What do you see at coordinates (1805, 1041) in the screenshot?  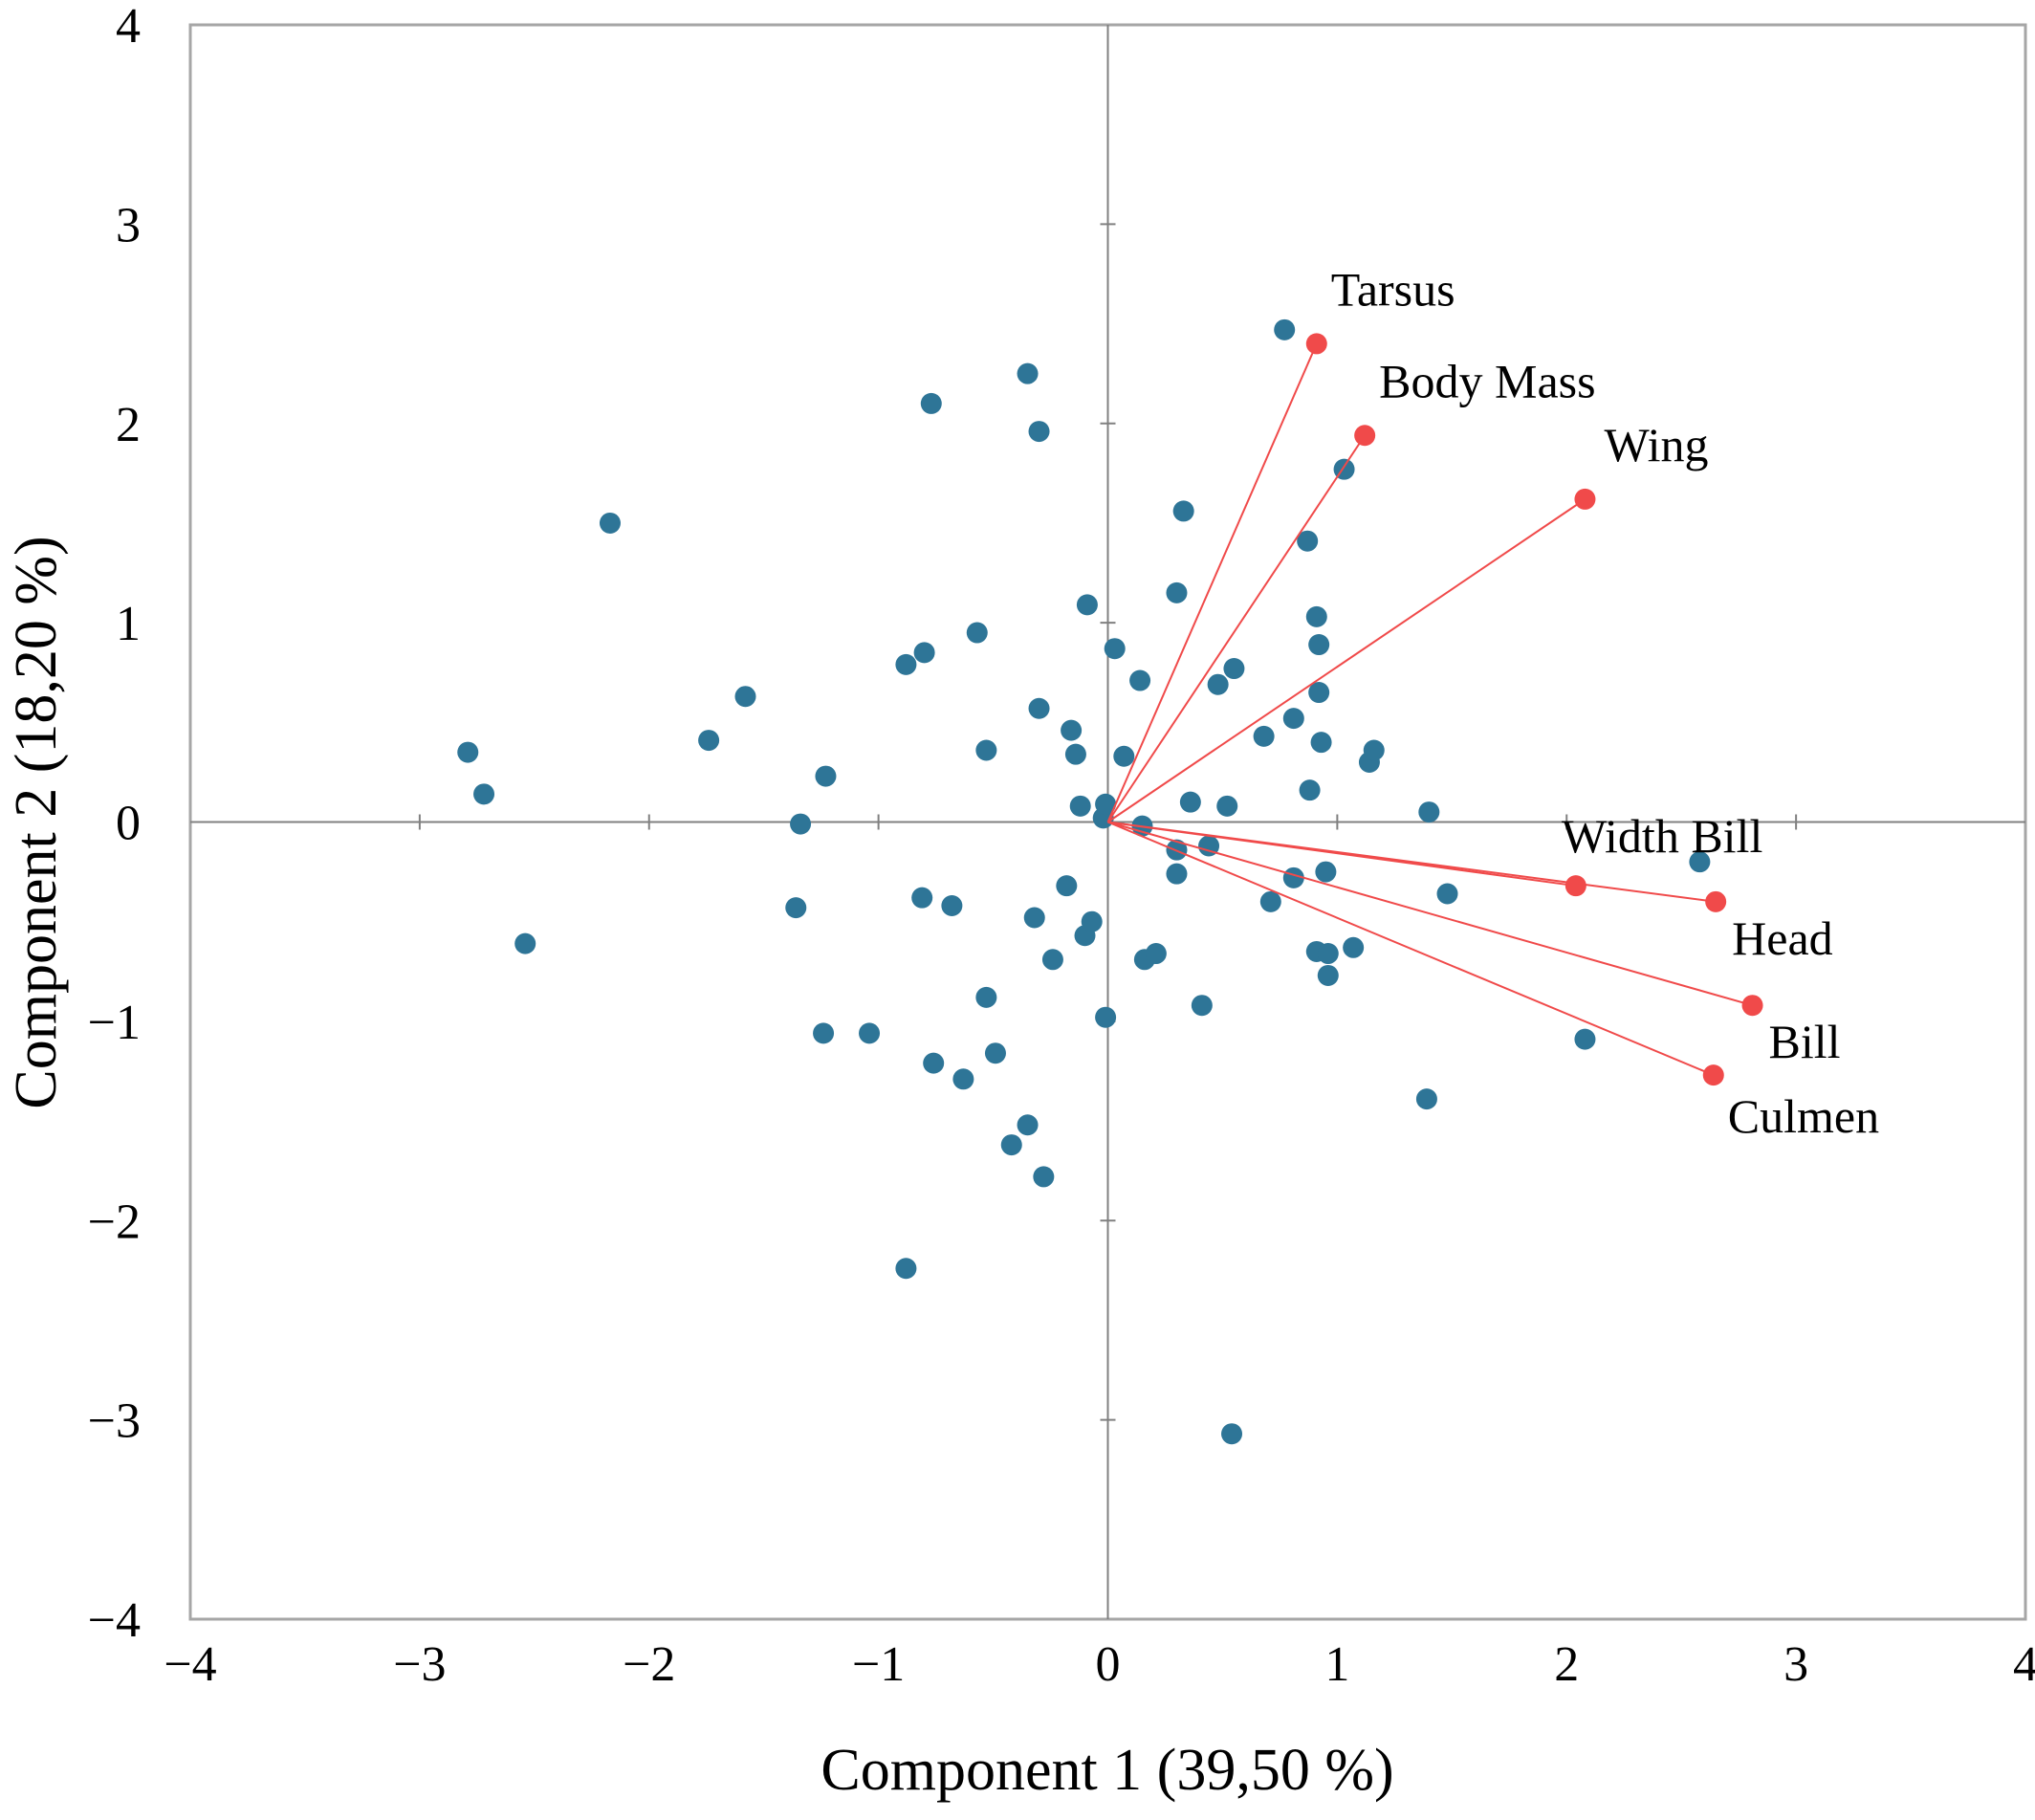 I see `loading-vector-label: Bill` at bounding box center [1805, 1041].